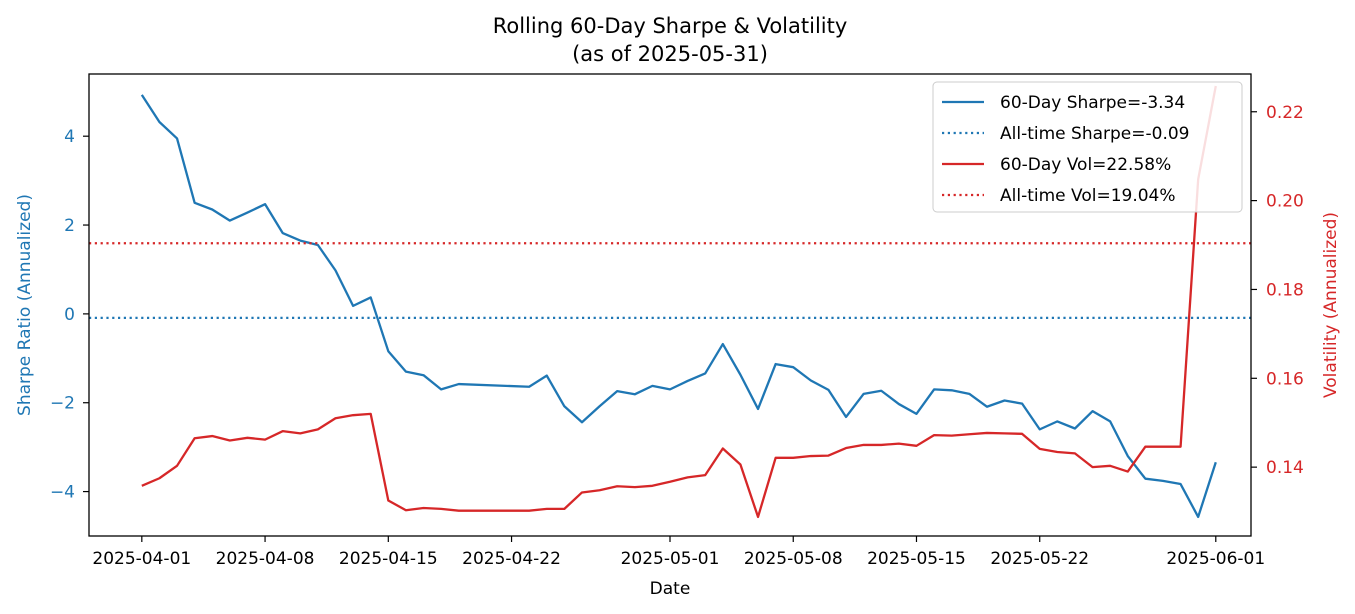  I want to click on y-right-tick-label-5: 0.22, so click(1285, 113).